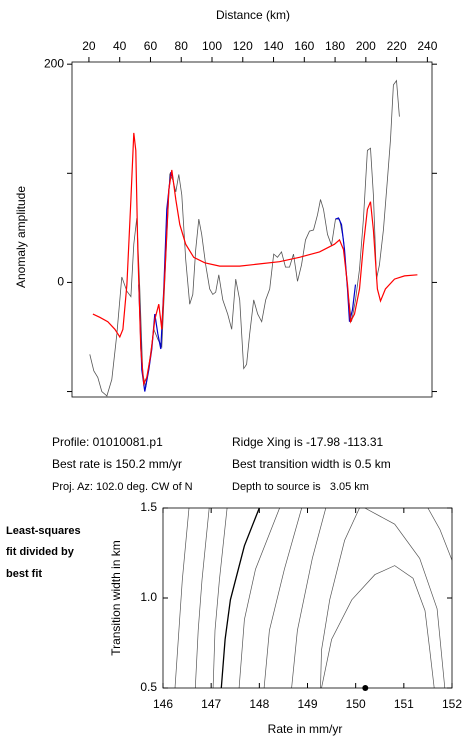 This screenshot has width=467, height=745. Describe the element at coordinates (148, 687) in the screenshot. I see `y-tick-label: 0.5` at that location.